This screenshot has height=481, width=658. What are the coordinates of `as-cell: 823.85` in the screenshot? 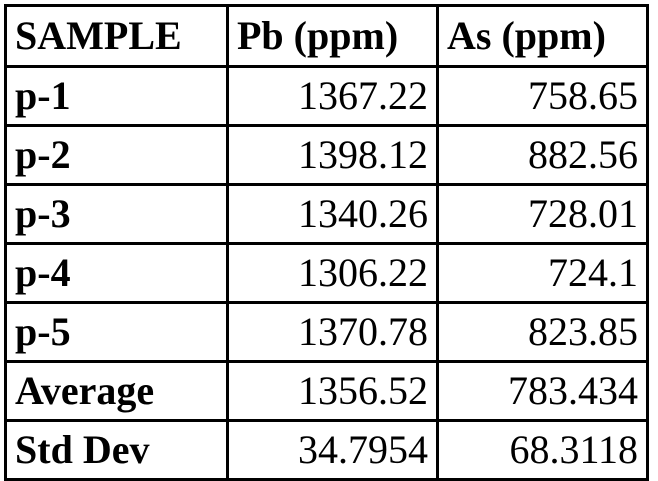 It's located at (542, 332).